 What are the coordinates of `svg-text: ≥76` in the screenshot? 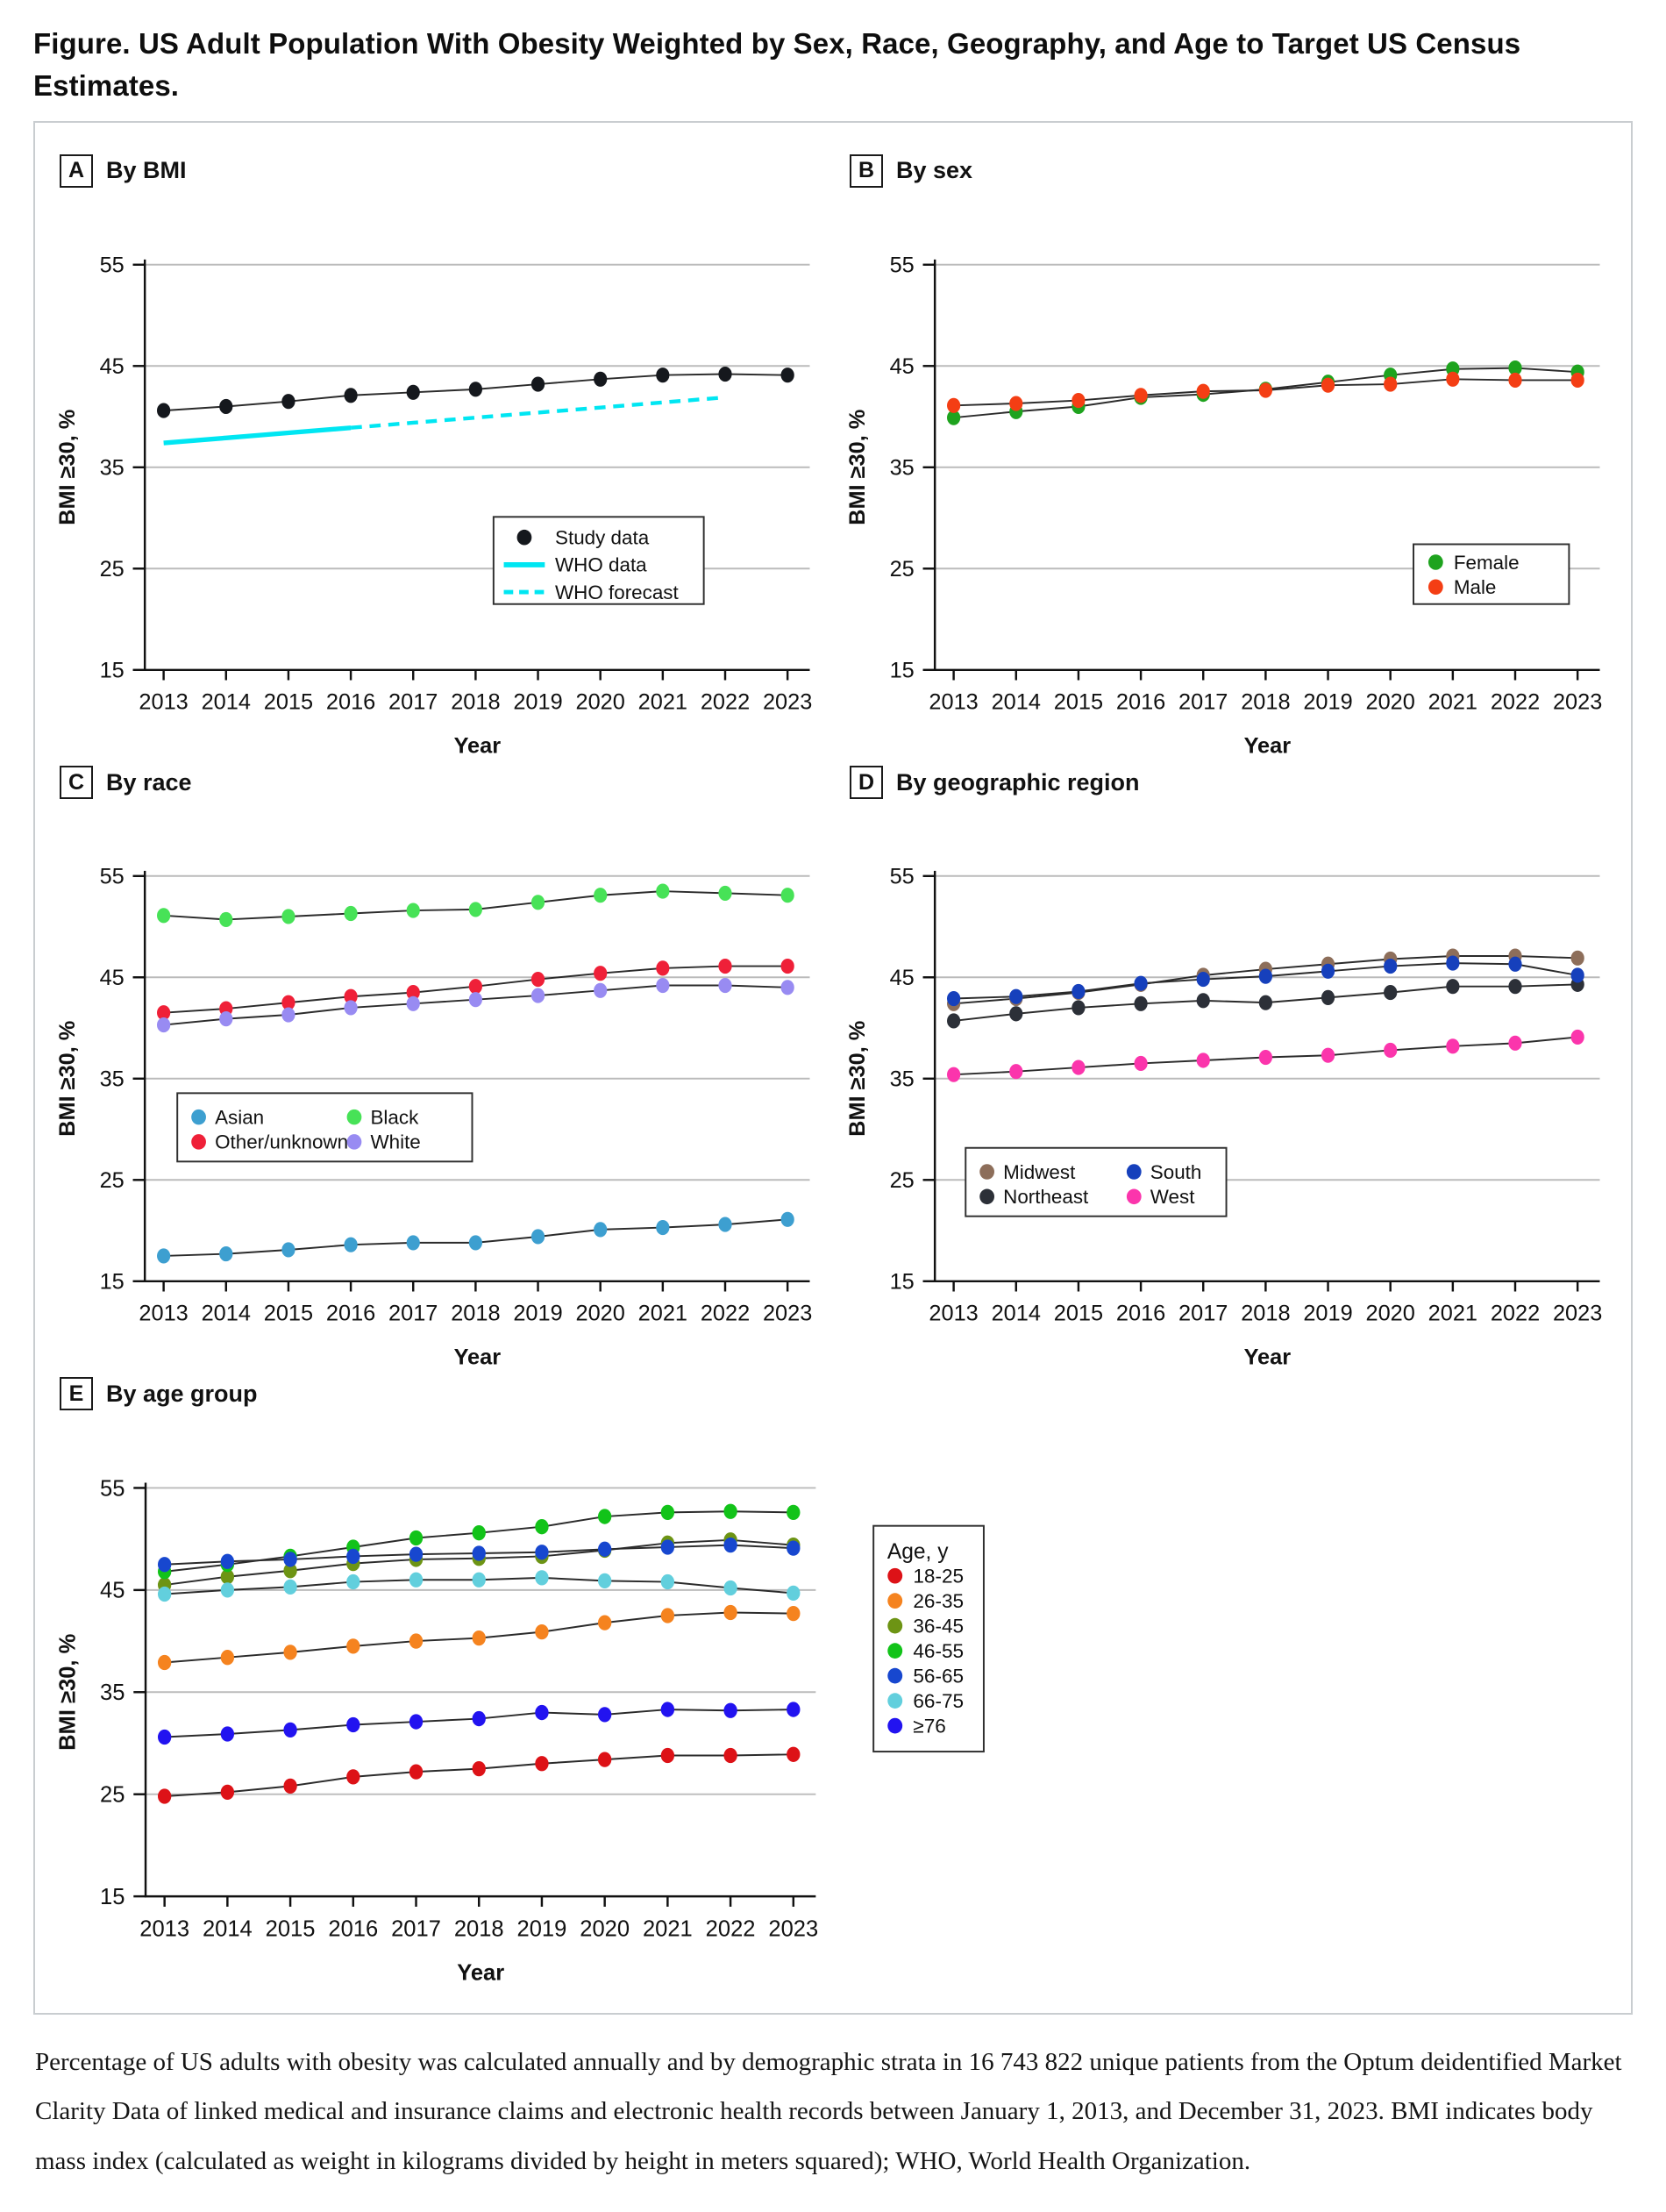 It's located at (929, 1726).